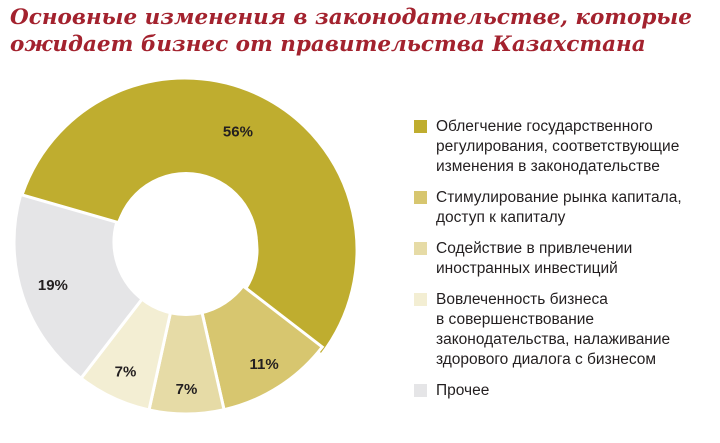  Describe the element at coordinates (238, 132) in the screenshot. I see `slice-value-label-1: 56%` at that location.